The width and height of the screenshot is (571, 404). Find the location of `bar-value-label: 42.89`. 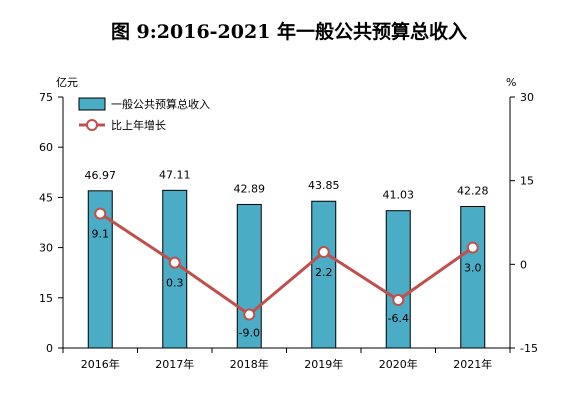

bar-value-label: 42.89 is located at coordinates (250, 188).